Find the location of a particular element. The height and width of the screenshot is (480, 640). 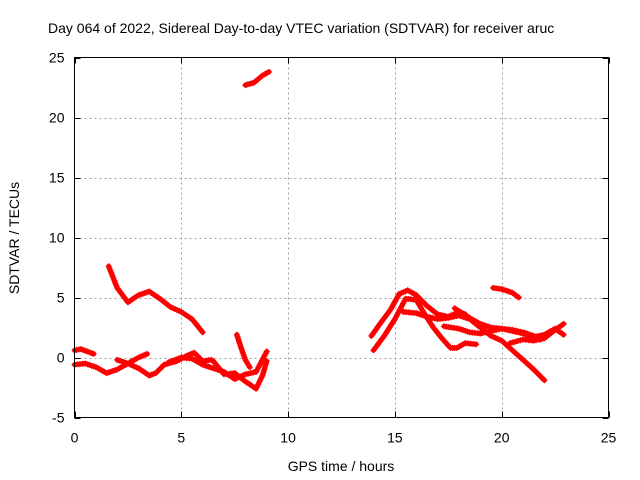

y-tick-label: 10 is located at coordinates (57, 238).